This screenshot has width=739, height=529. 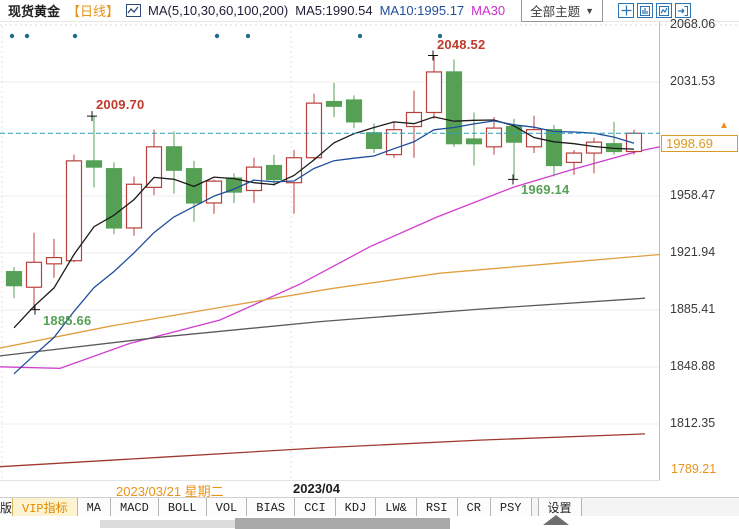 What do you see at coordinates (315, 507) in the screenshot?
I see `tab-CCI: CCI` at bounding box center [315, 507].